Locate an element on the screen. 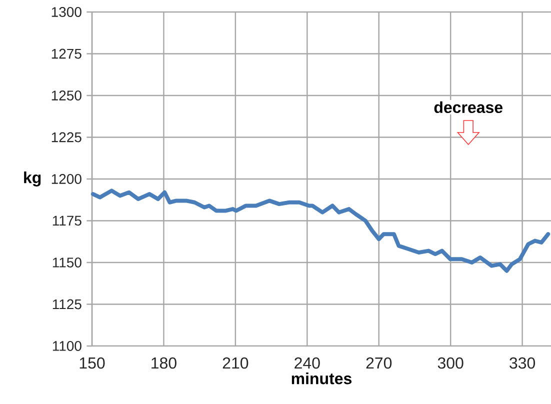 The width and height of the screenshot is (551, 404). y-tick-label: 1275 is located at coordinates (67, 53).